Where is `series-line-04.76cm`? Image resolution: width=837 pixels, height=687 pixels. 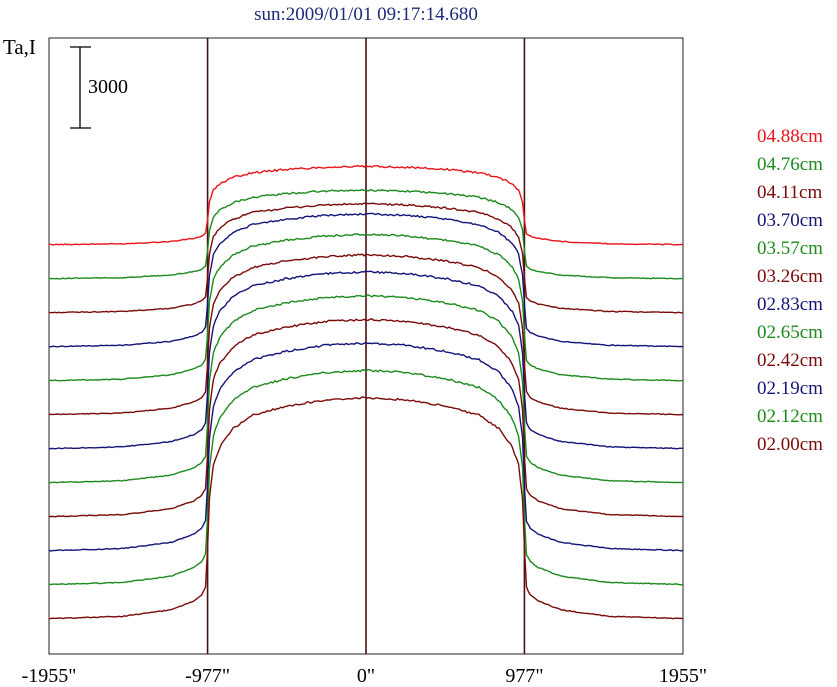 series-line-04.76cm is located at coordinates (366, 234).